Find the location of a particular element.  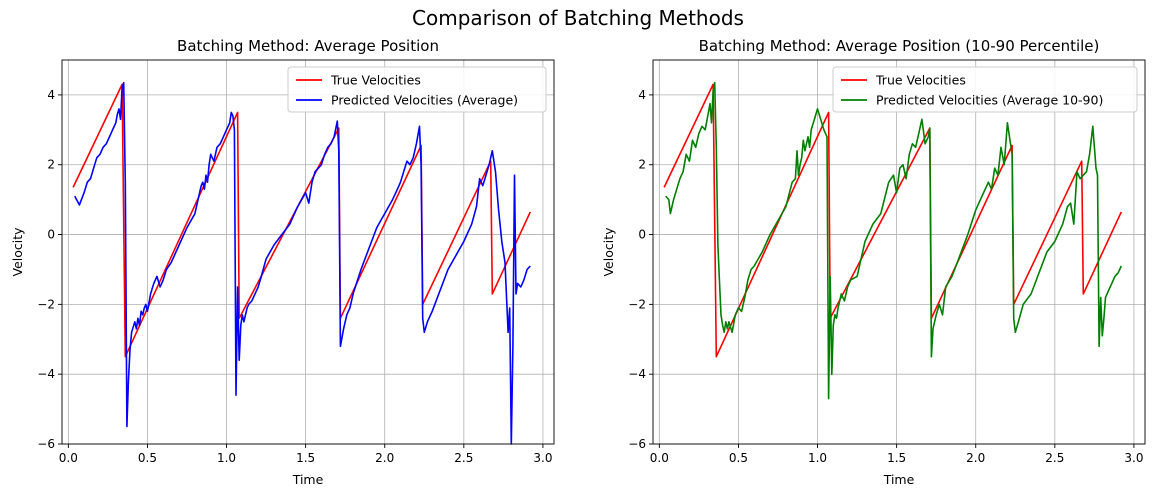

legend-entry-1: Predicted Velocities (Average 10-90) is located at coordinates (989, 100).